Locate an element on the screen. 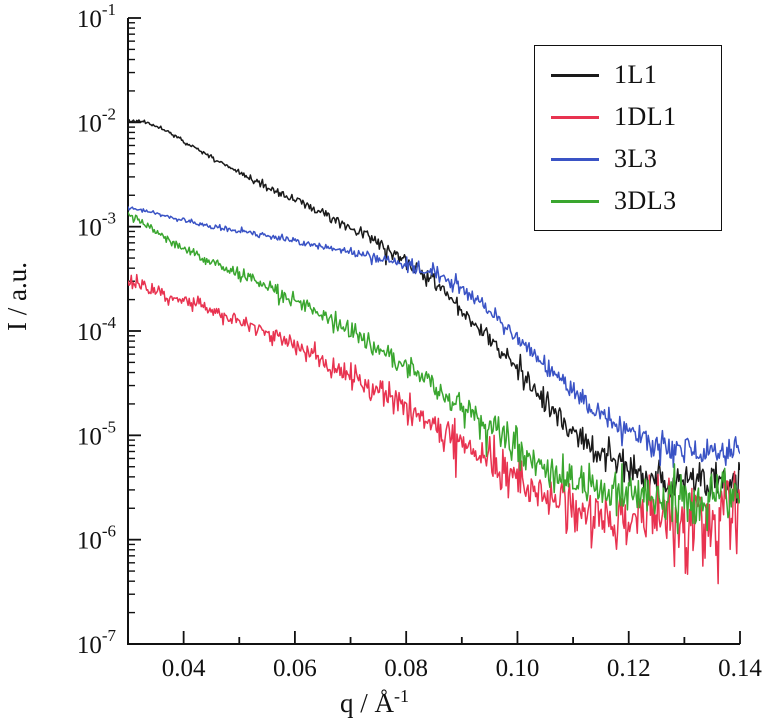 This screenshot has width=765, height=727. x-tick-label: 0.08 is located at coordinates (406, 668).